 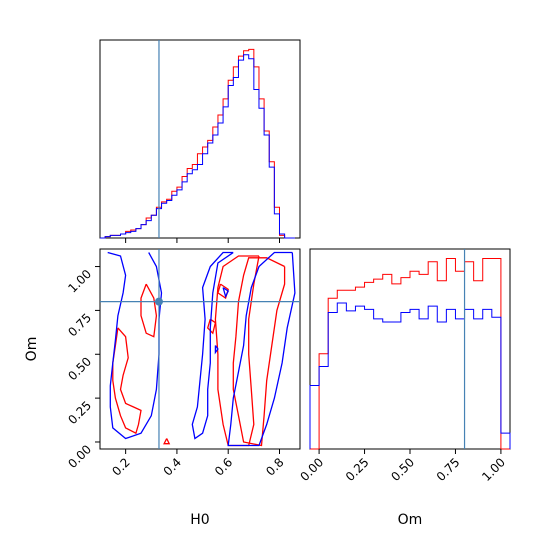 I want to click on om-x-ticks: 0.00 0.25 0.50 0.75 1.00, so click(x=402, y=466).